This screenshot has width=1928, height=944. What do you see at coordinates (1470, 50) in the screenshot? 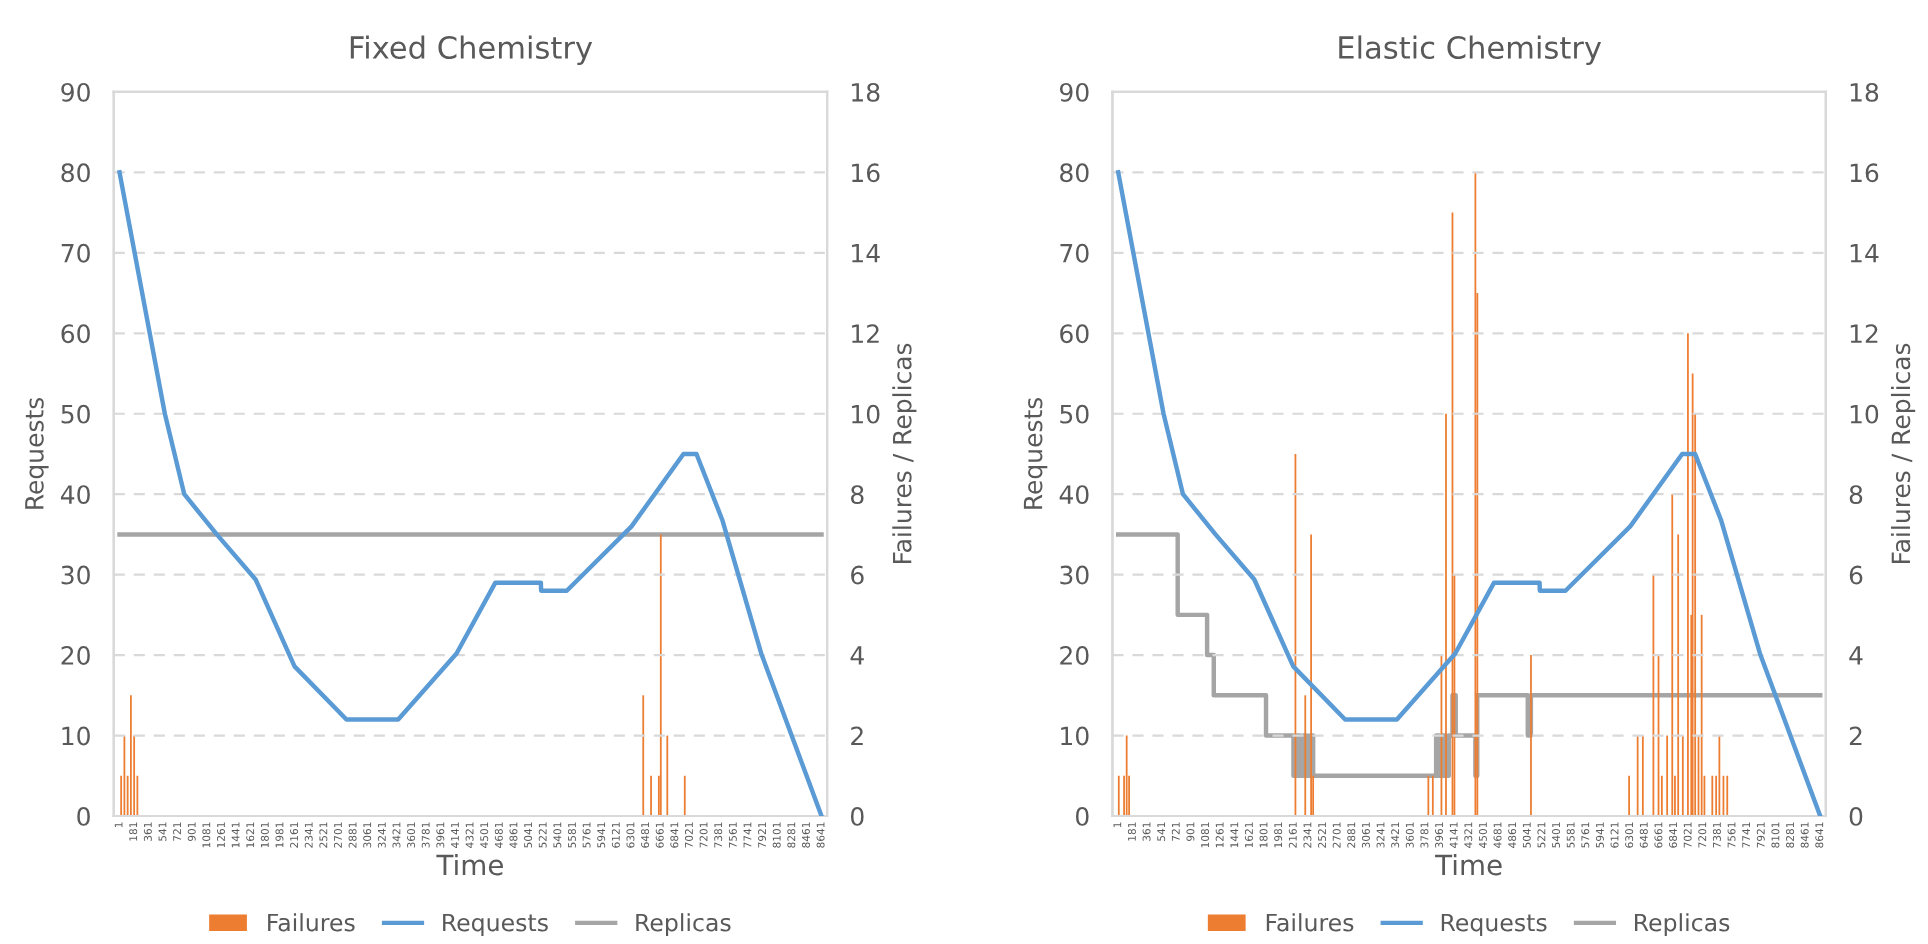
I see `chart-title: Elastic Chemistry` at bounding box center [1470, 50].